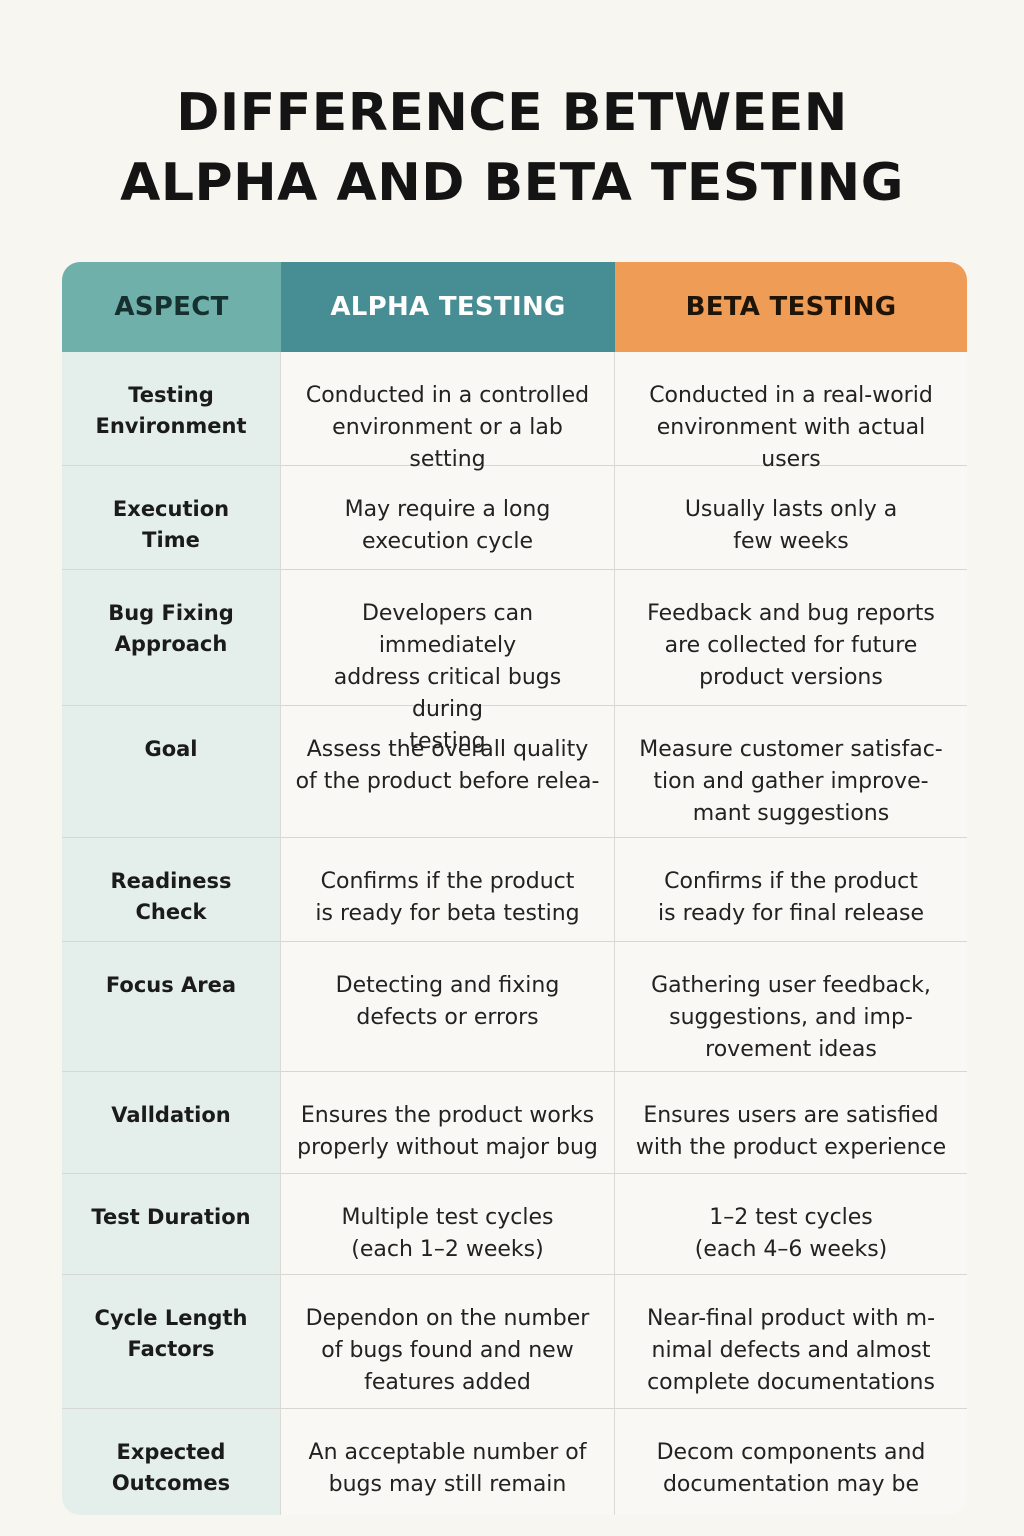 Image resolution: width=1024 pixels, height=1536 pixels. I want to click on aspect-cell: Test Duration, so click(171, 1224).